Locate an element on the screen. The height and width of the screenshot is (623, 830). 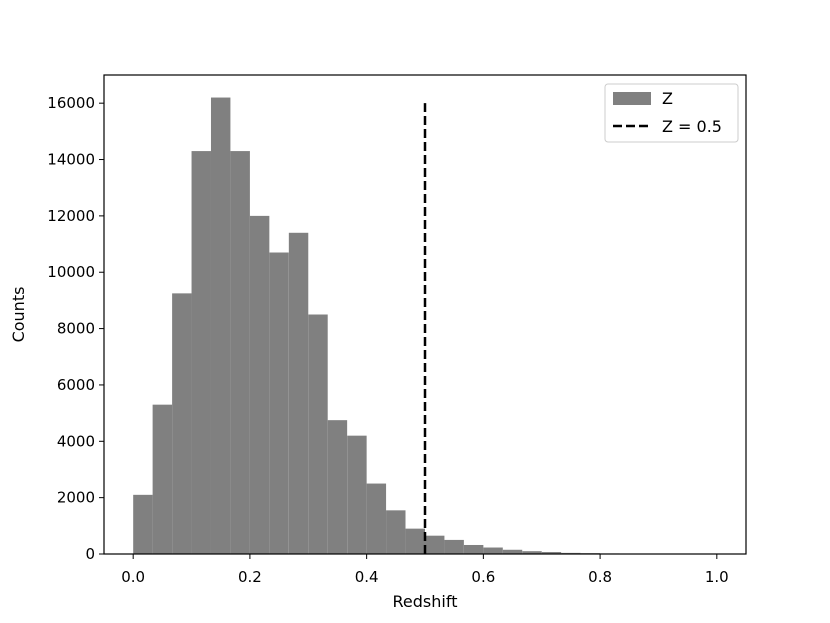
y-tick-label: 10000 is located at coordinates (71, 272).